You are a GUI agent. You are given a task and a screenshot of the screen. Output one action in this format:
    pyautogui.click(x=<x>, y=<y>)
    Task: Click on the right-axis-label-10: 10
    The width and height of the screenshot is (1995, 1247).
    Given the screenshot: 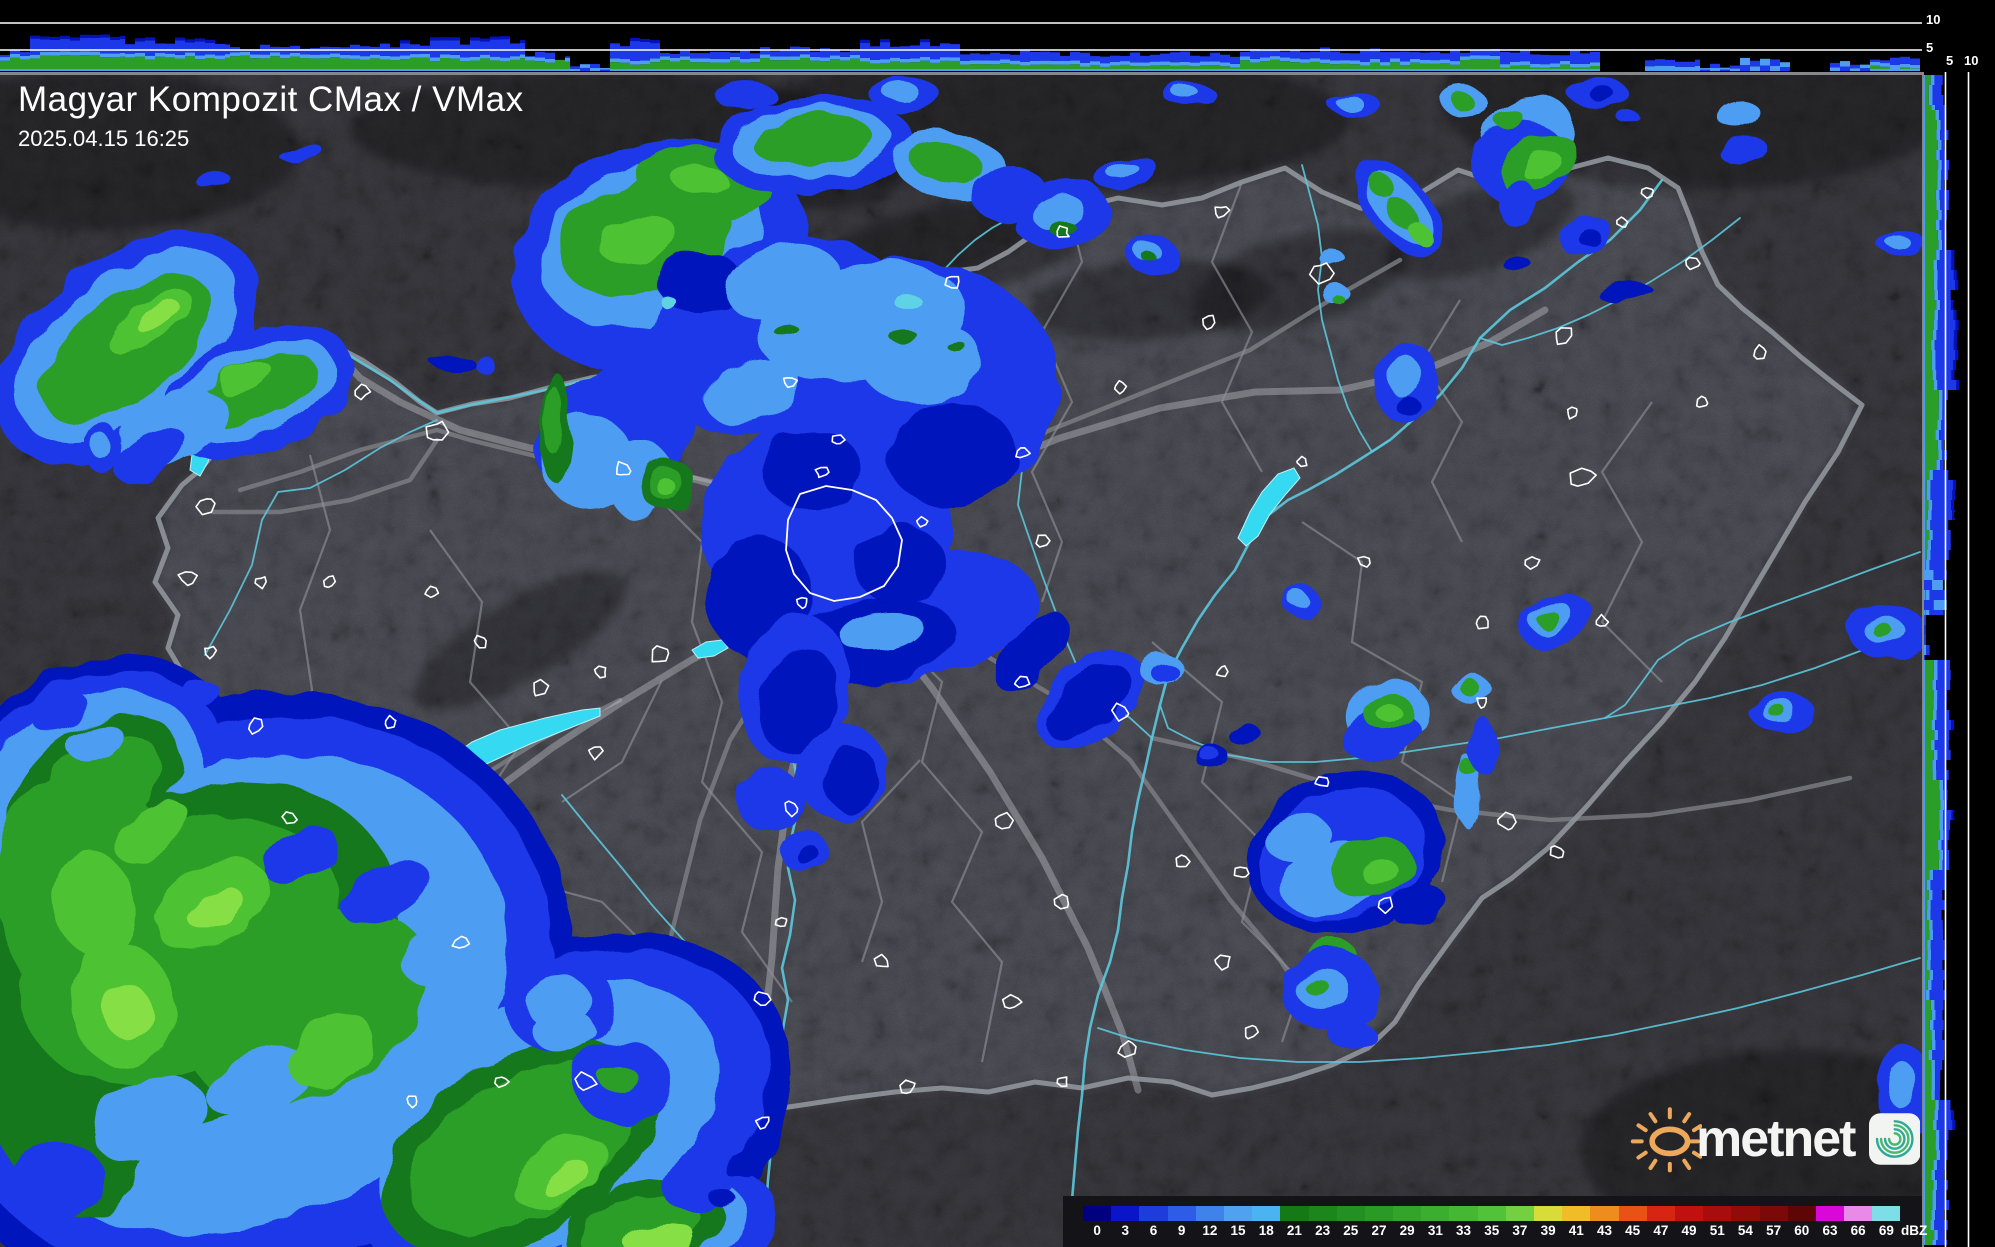 What is the action you would take?
    pyautogui.click(x=1971, y=60)
    